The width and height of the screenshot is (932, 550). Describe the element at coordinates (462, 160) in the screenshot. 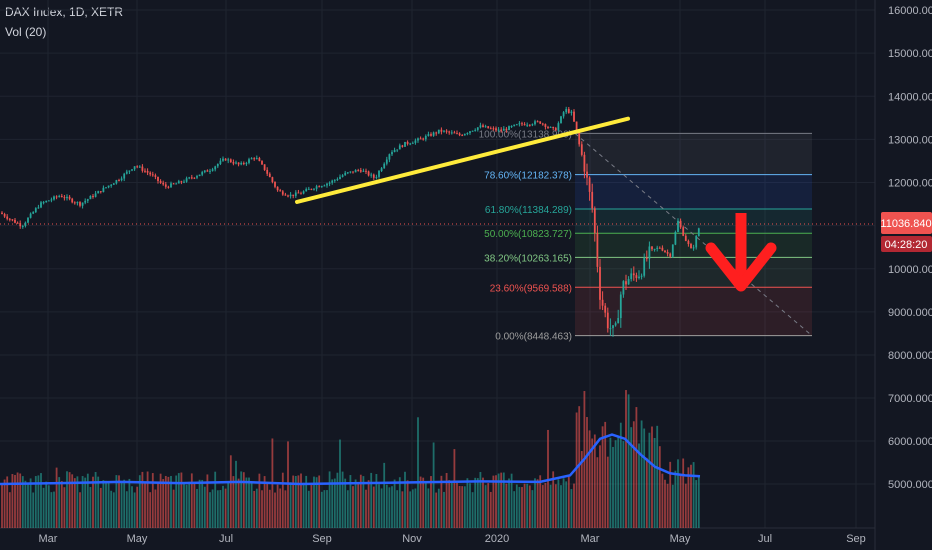

I see `support-trendline` at that location.